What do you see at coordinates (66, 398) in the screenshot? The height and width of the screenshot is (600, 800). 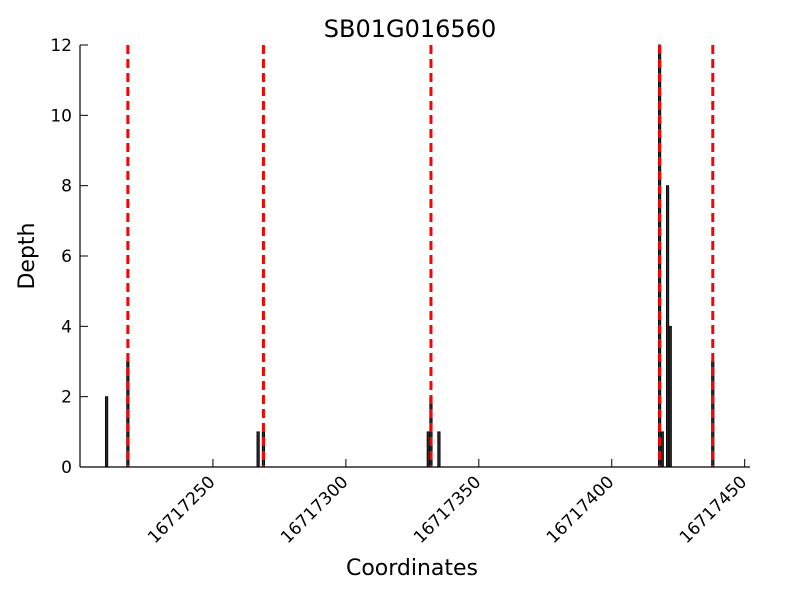 I see `y-tick-label: 2` at bounding box center [66, 398].